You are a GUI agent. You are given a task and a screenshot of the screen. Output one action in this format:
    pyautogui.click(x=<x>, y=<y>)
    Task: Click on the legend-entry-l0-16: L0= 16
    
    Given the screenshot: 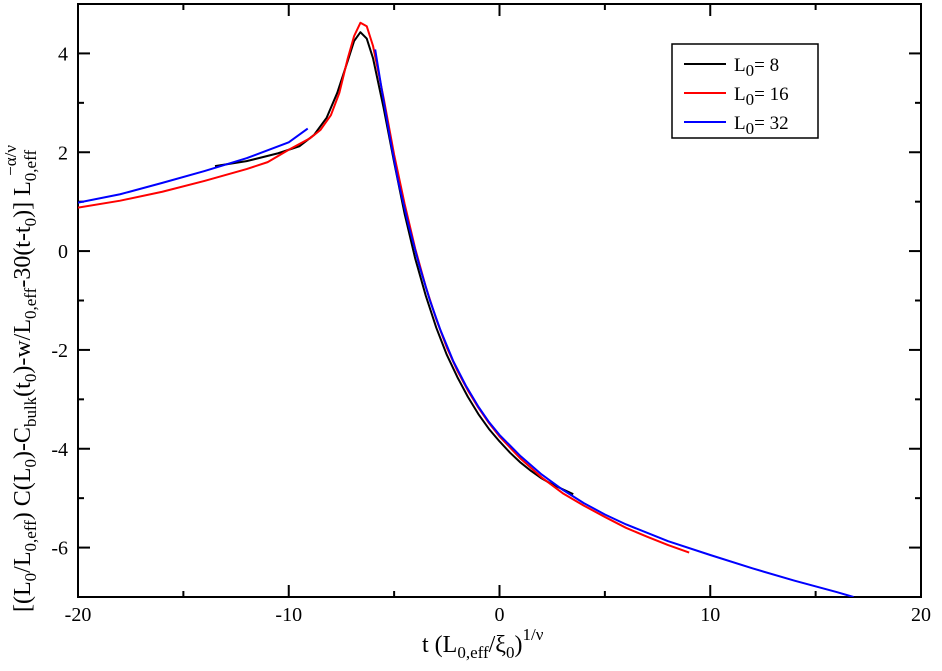 What is the action you would take?
    pyautogui.click(x=736, y=96)
    